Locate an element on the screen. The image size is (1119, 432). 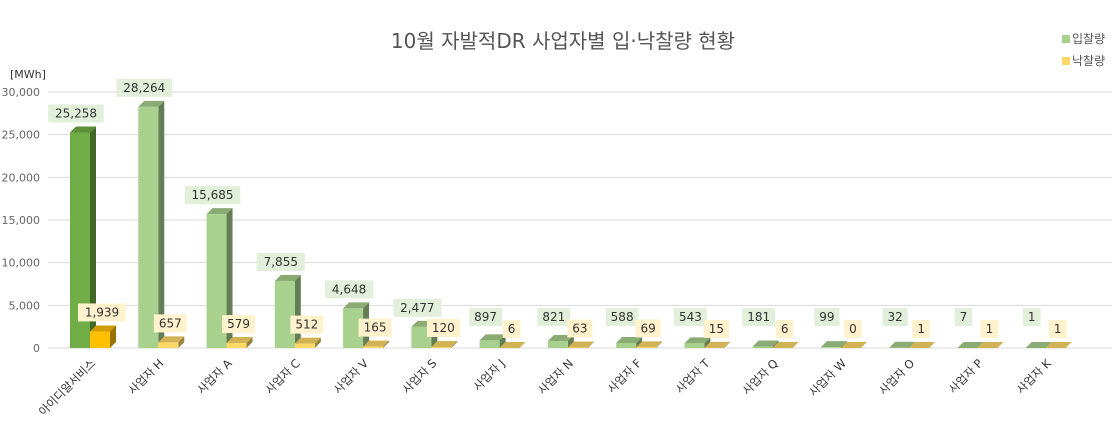
y-axis-ticks: 30,000 25,000 20,000 15,000 10,000 5,000 0 is located at coordinates (21, 220).